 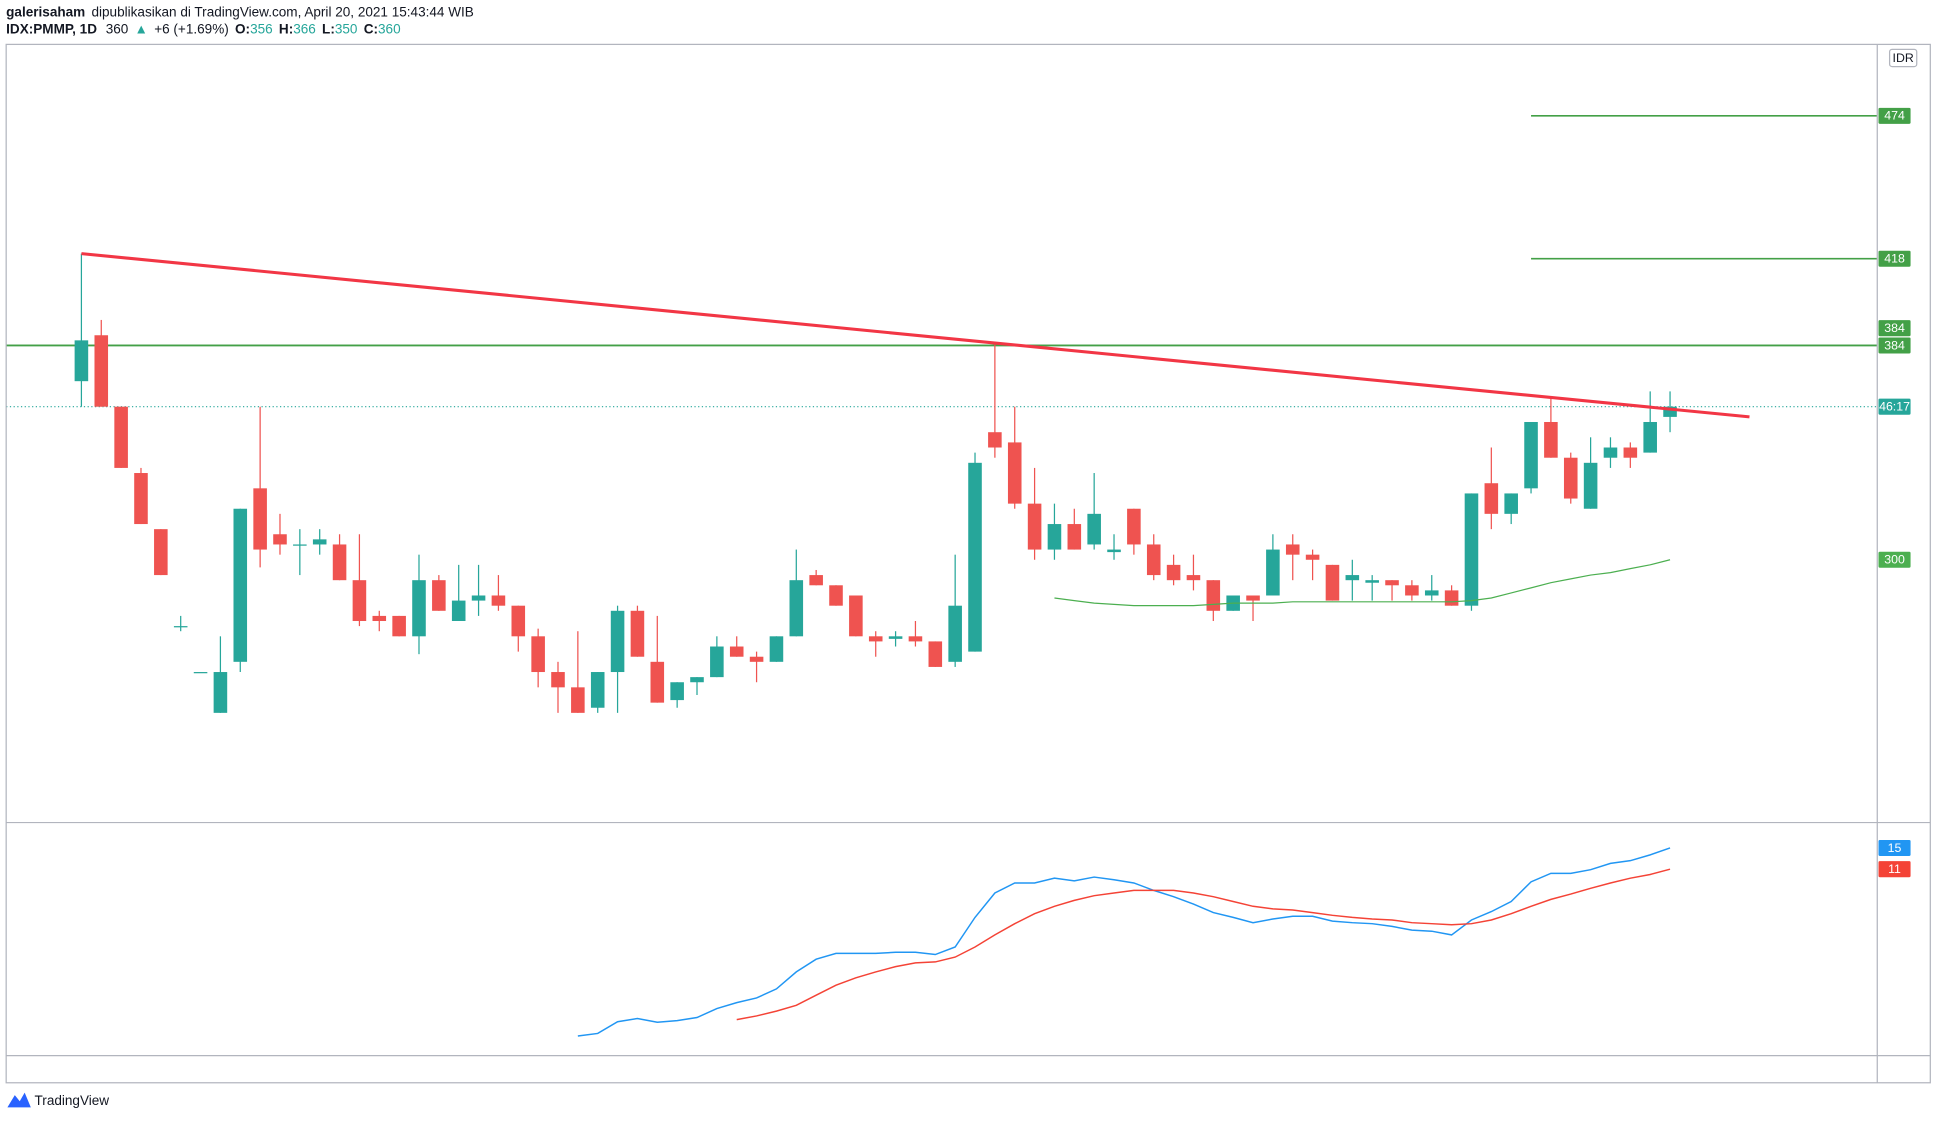 What do you see at coordinates (261, 28) in the screenshot?
I see `open-value: 356` at bounding box center [261, 28].